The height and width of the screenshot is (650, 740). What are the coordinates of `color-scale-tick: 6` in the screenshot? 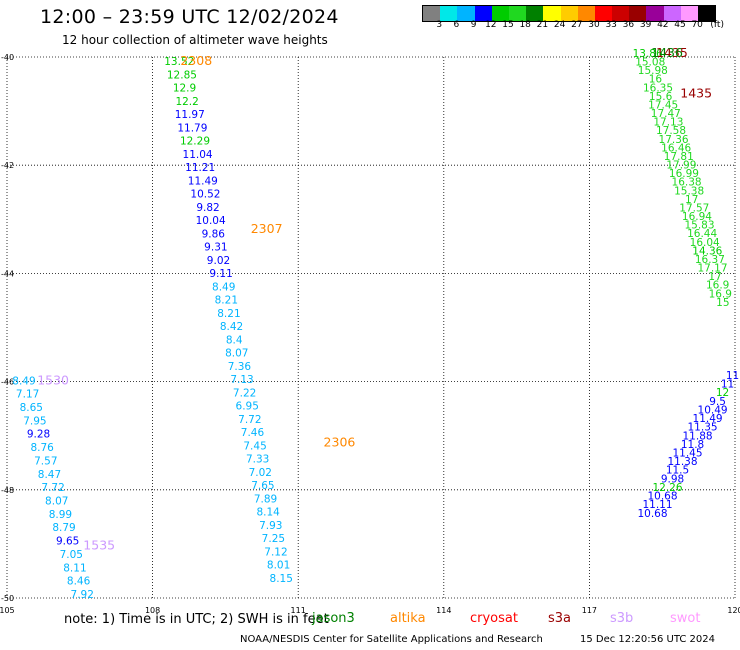 It's located at (456, 25).